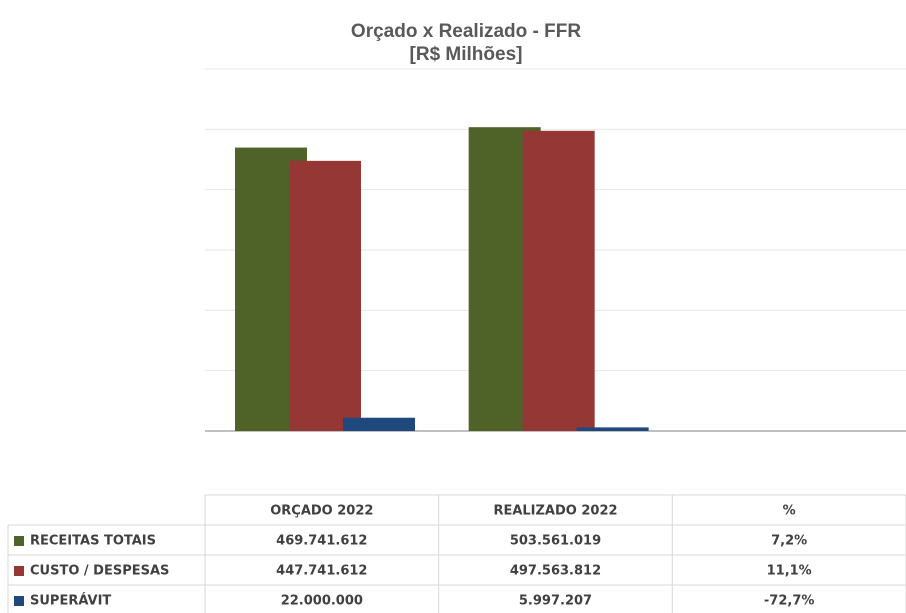 The width and height of the screenshot is (906, 613). Describe the element at coordinates (322, 601) in the screenshot. I see `table-value: 22.000.000` at that location.